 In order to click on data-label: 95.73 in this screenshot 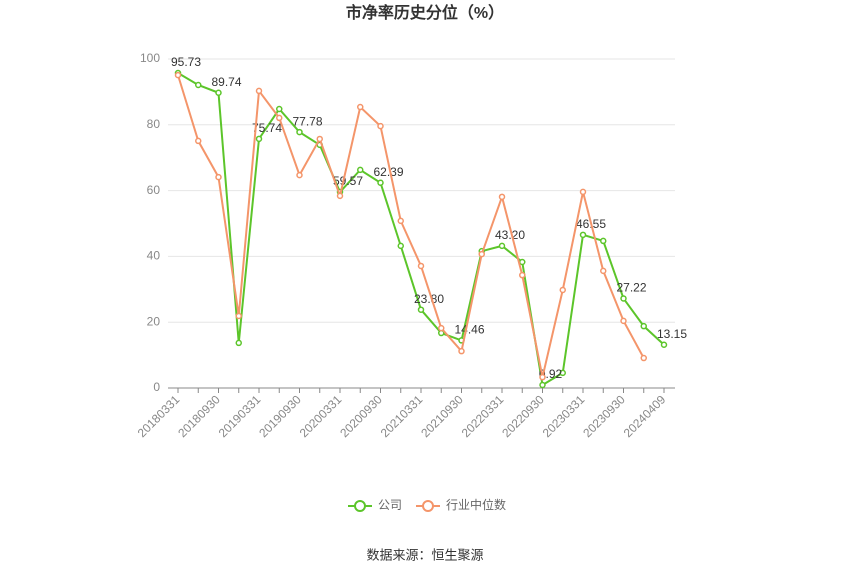, I will do `click(186, 62)`.